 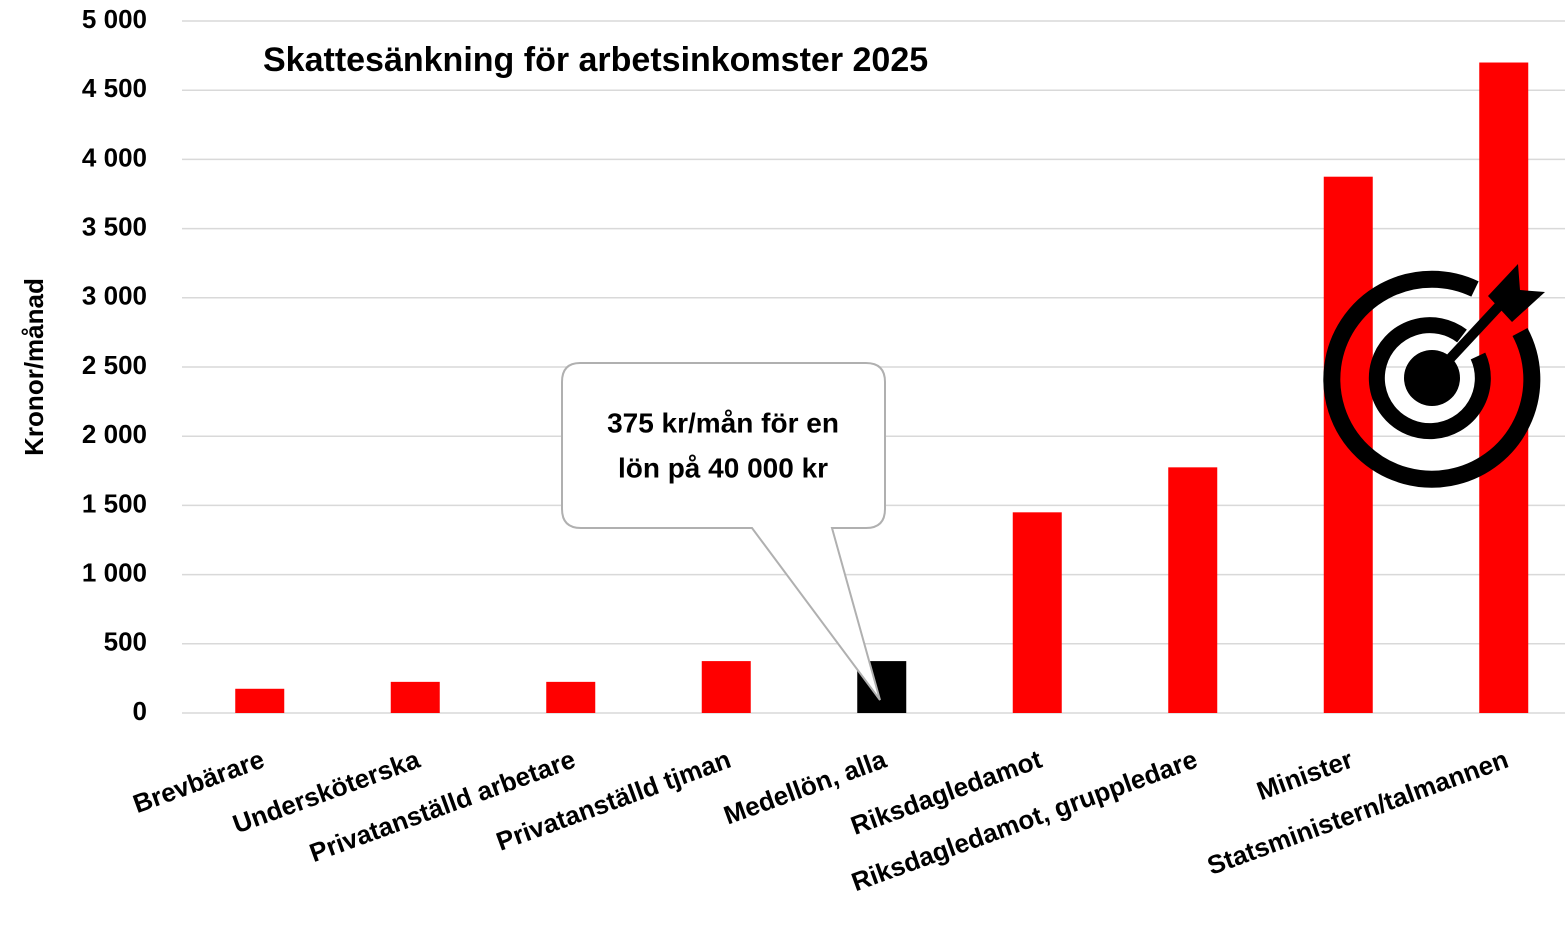 What do you see at coordinates (114, 365) in the screenshot?
I see `y-tick-label: 2 500` at bounding box center [114, 365].